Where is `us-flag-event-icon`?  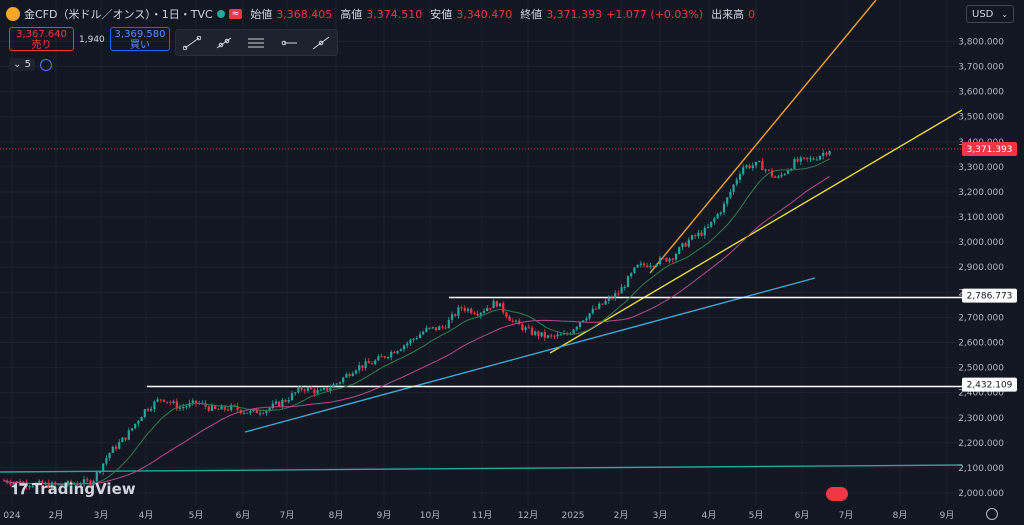
us-flag-event-icon is located at coordinates (837, 494).